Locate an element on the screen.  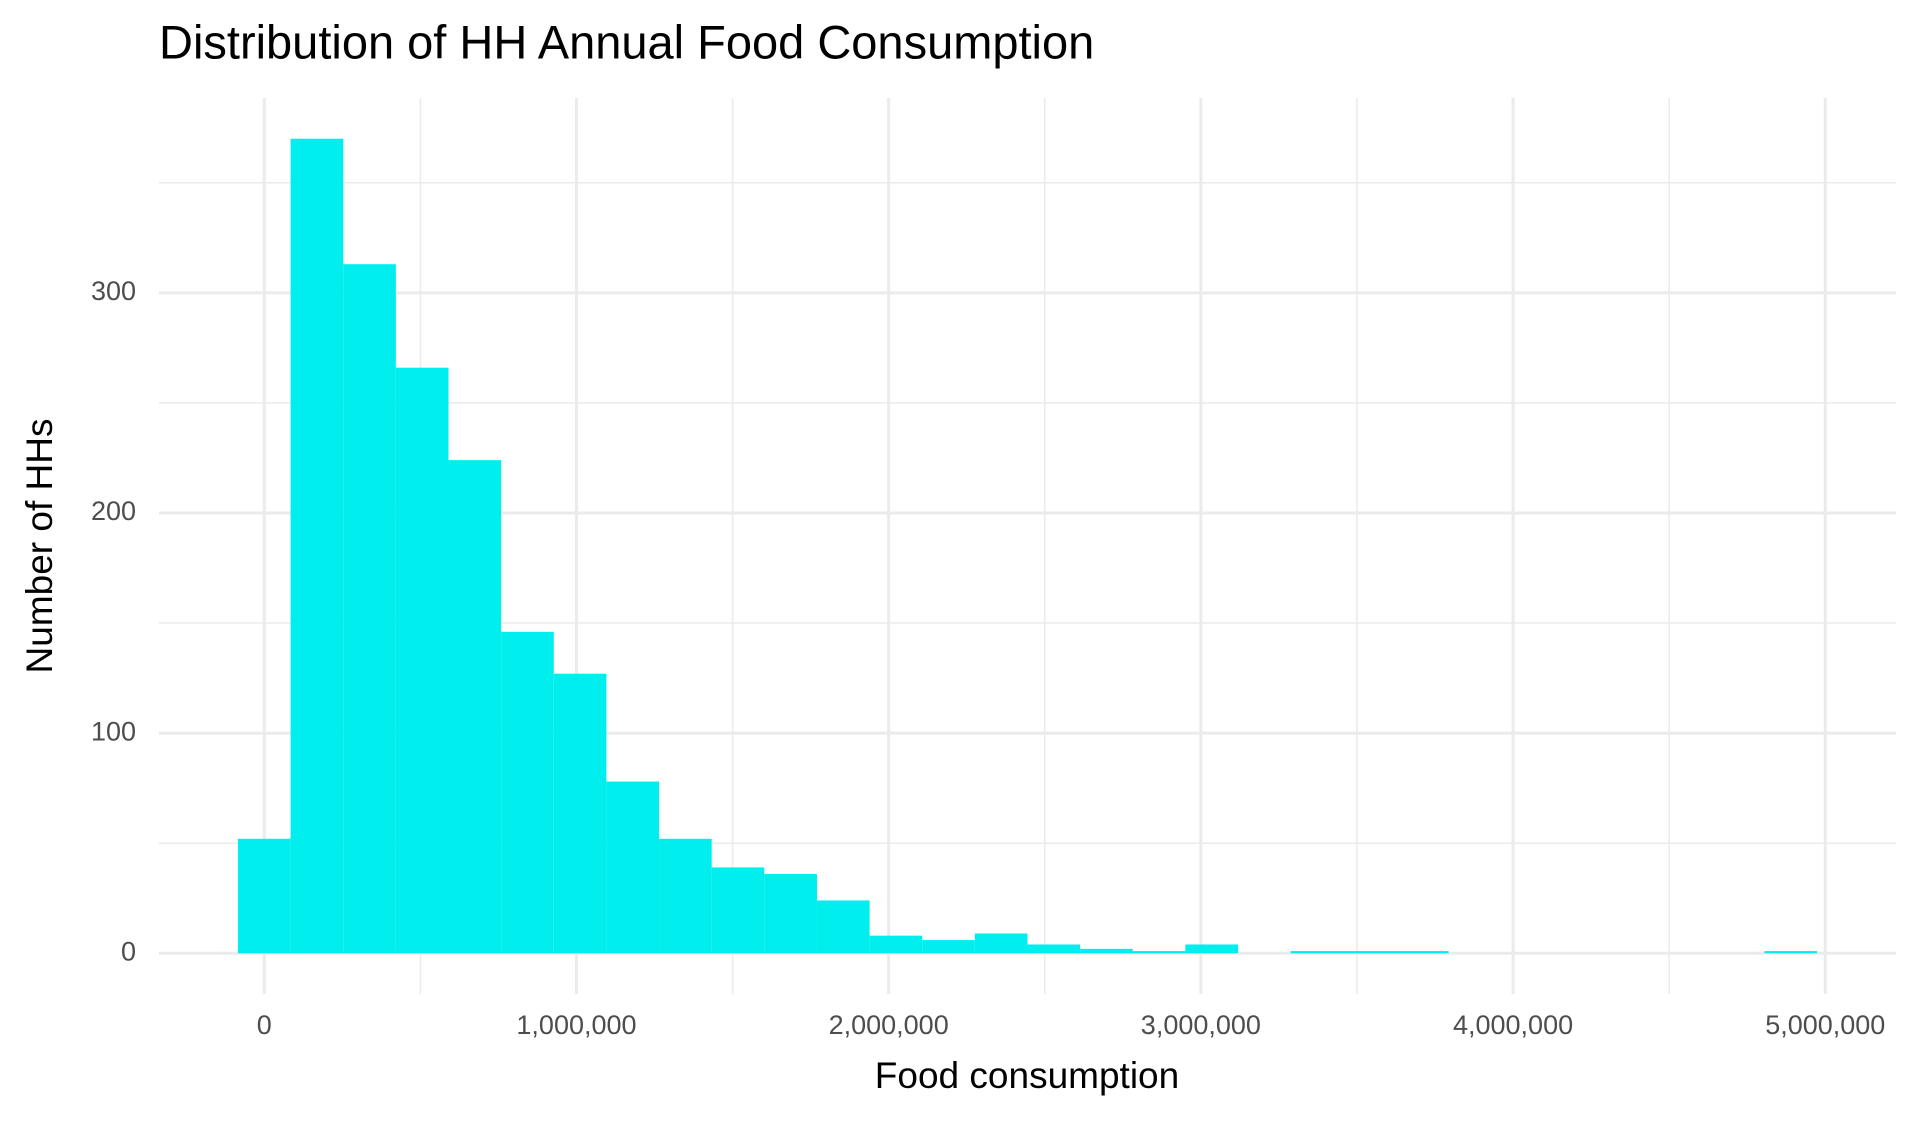
y-tick-label: 200 is located at coordinates (113, 511).